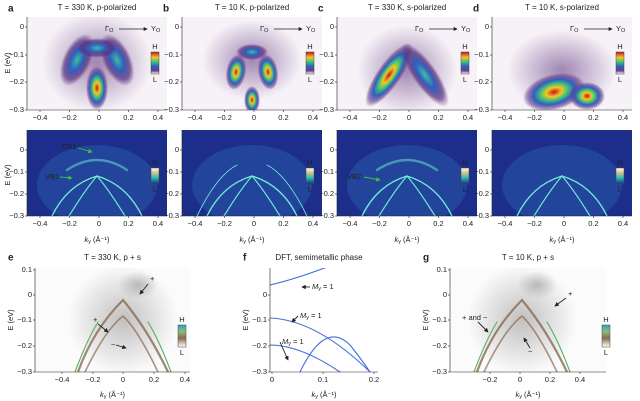 The image size is (640, 401). I want to click on point-sub: O, so click(158, 31).